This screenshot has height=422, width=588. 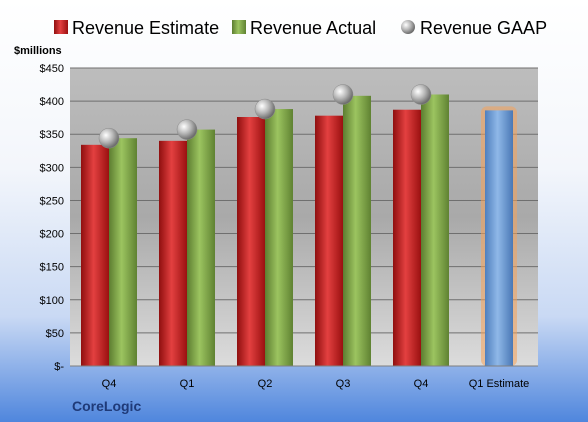 I want to click on y-axis-unit-label: $millions, so click(x=38, y=51).